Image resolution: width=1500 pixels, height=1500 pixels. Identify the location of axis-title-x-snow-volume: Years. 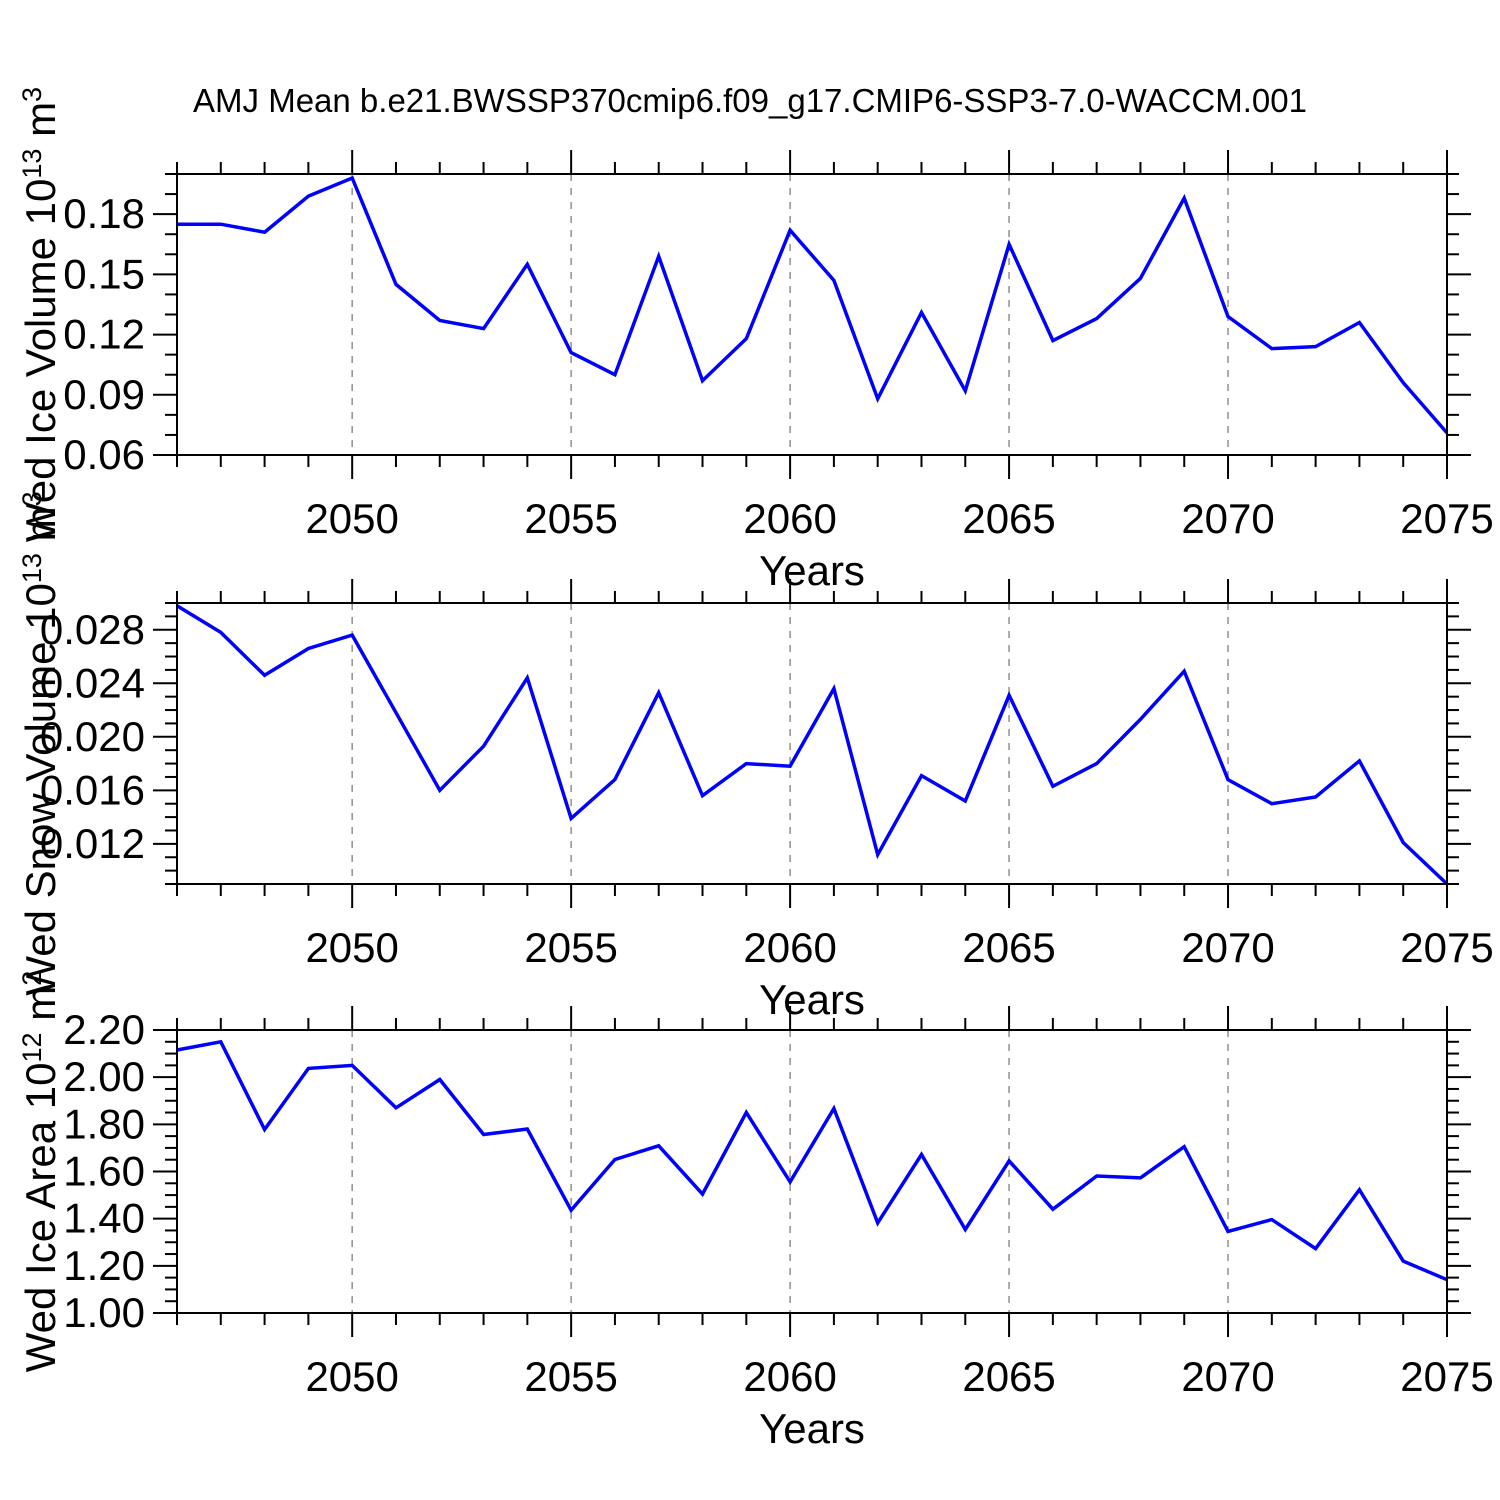
(812, 999).